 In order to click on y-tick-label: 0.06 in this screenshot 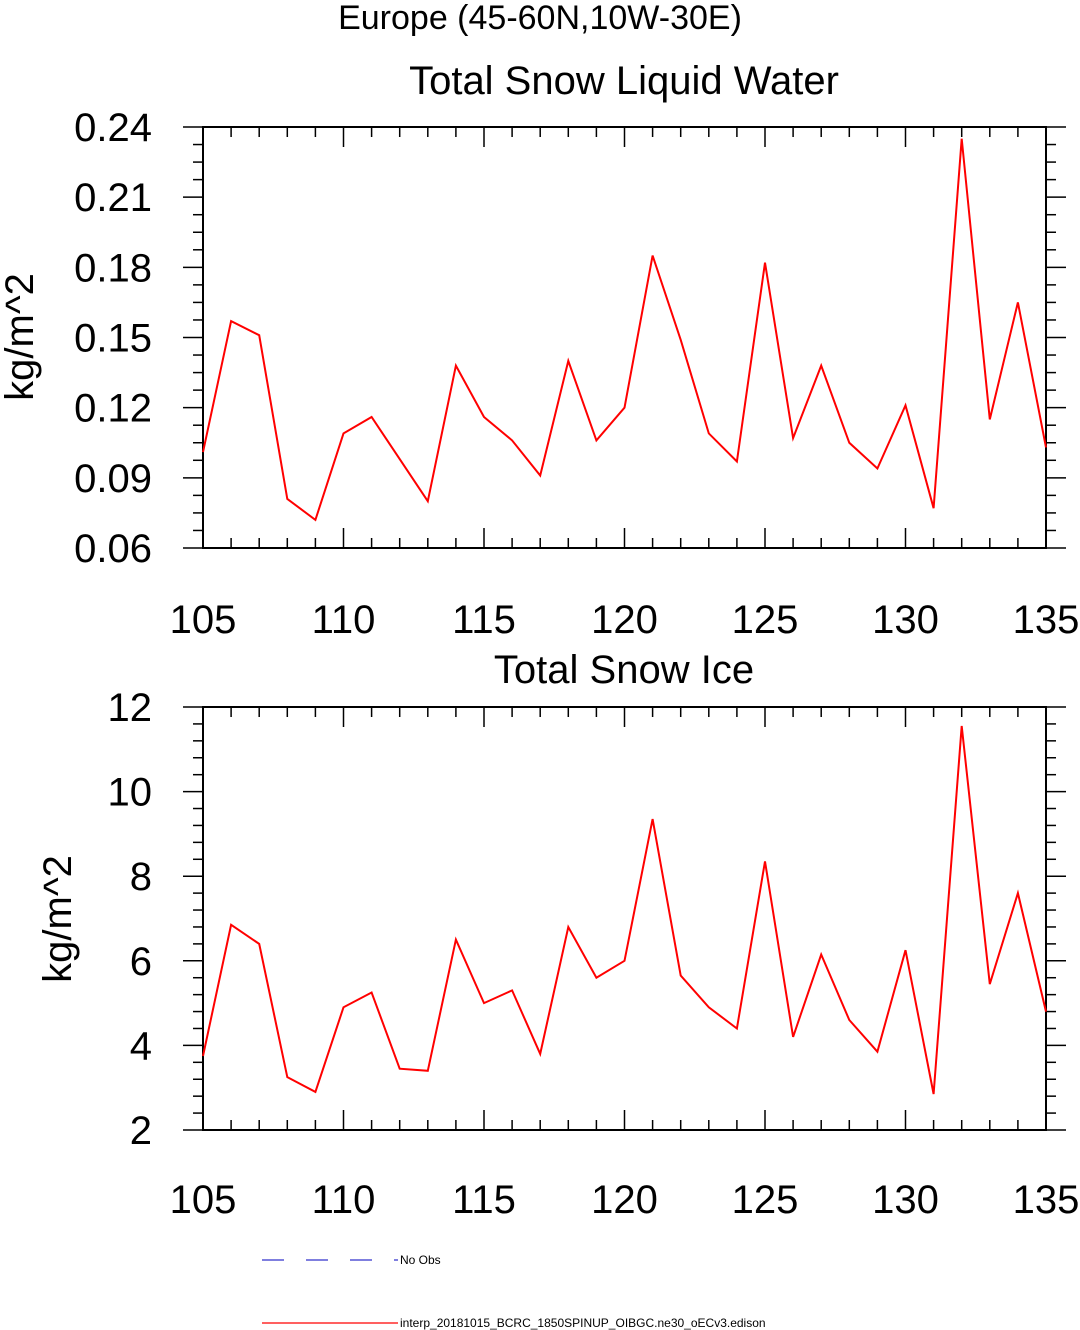, I will do `click(113, 549)`.